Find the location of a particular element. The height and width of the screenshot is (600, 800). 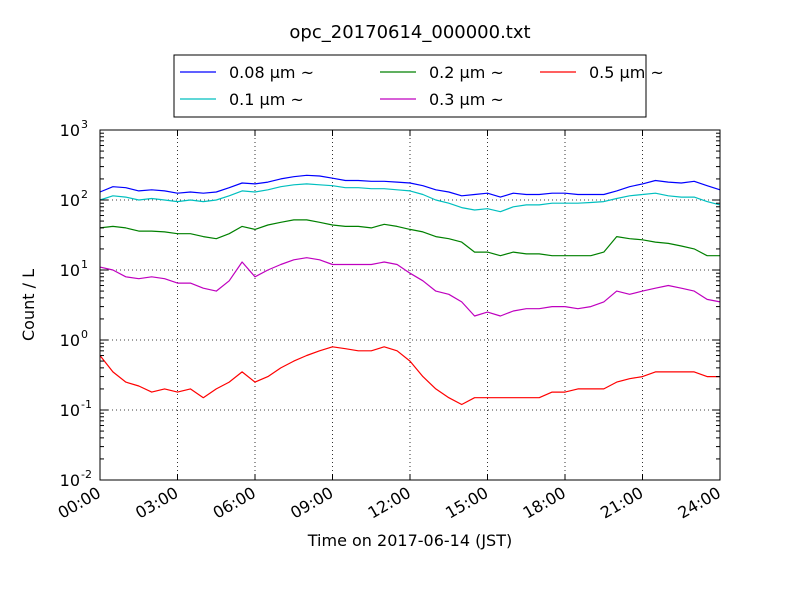

x-axis-label: Time on 2017-06-14 (JST) is located at coordinates (409, 540).